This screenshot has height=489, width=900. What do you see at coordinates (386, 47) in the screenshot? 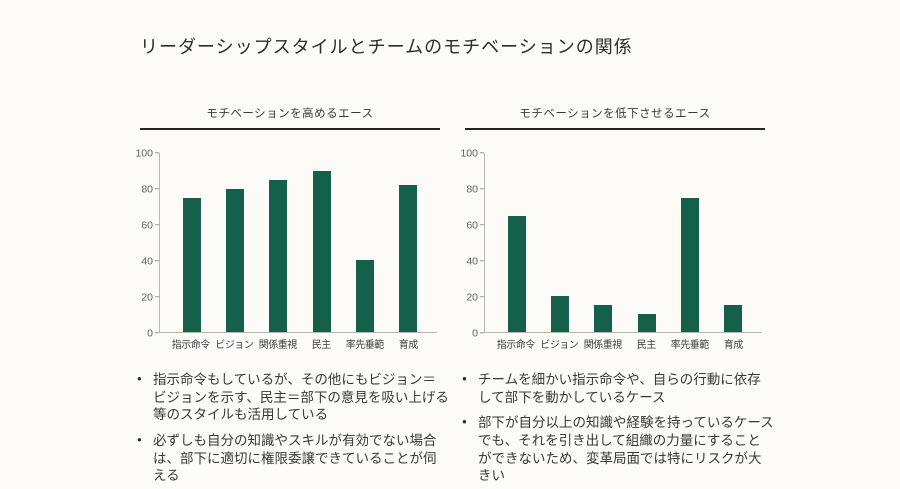
I see `slide-title: リーダーシップスタイルとチームのモチベーションの関係` at bounding box center [386, 47].